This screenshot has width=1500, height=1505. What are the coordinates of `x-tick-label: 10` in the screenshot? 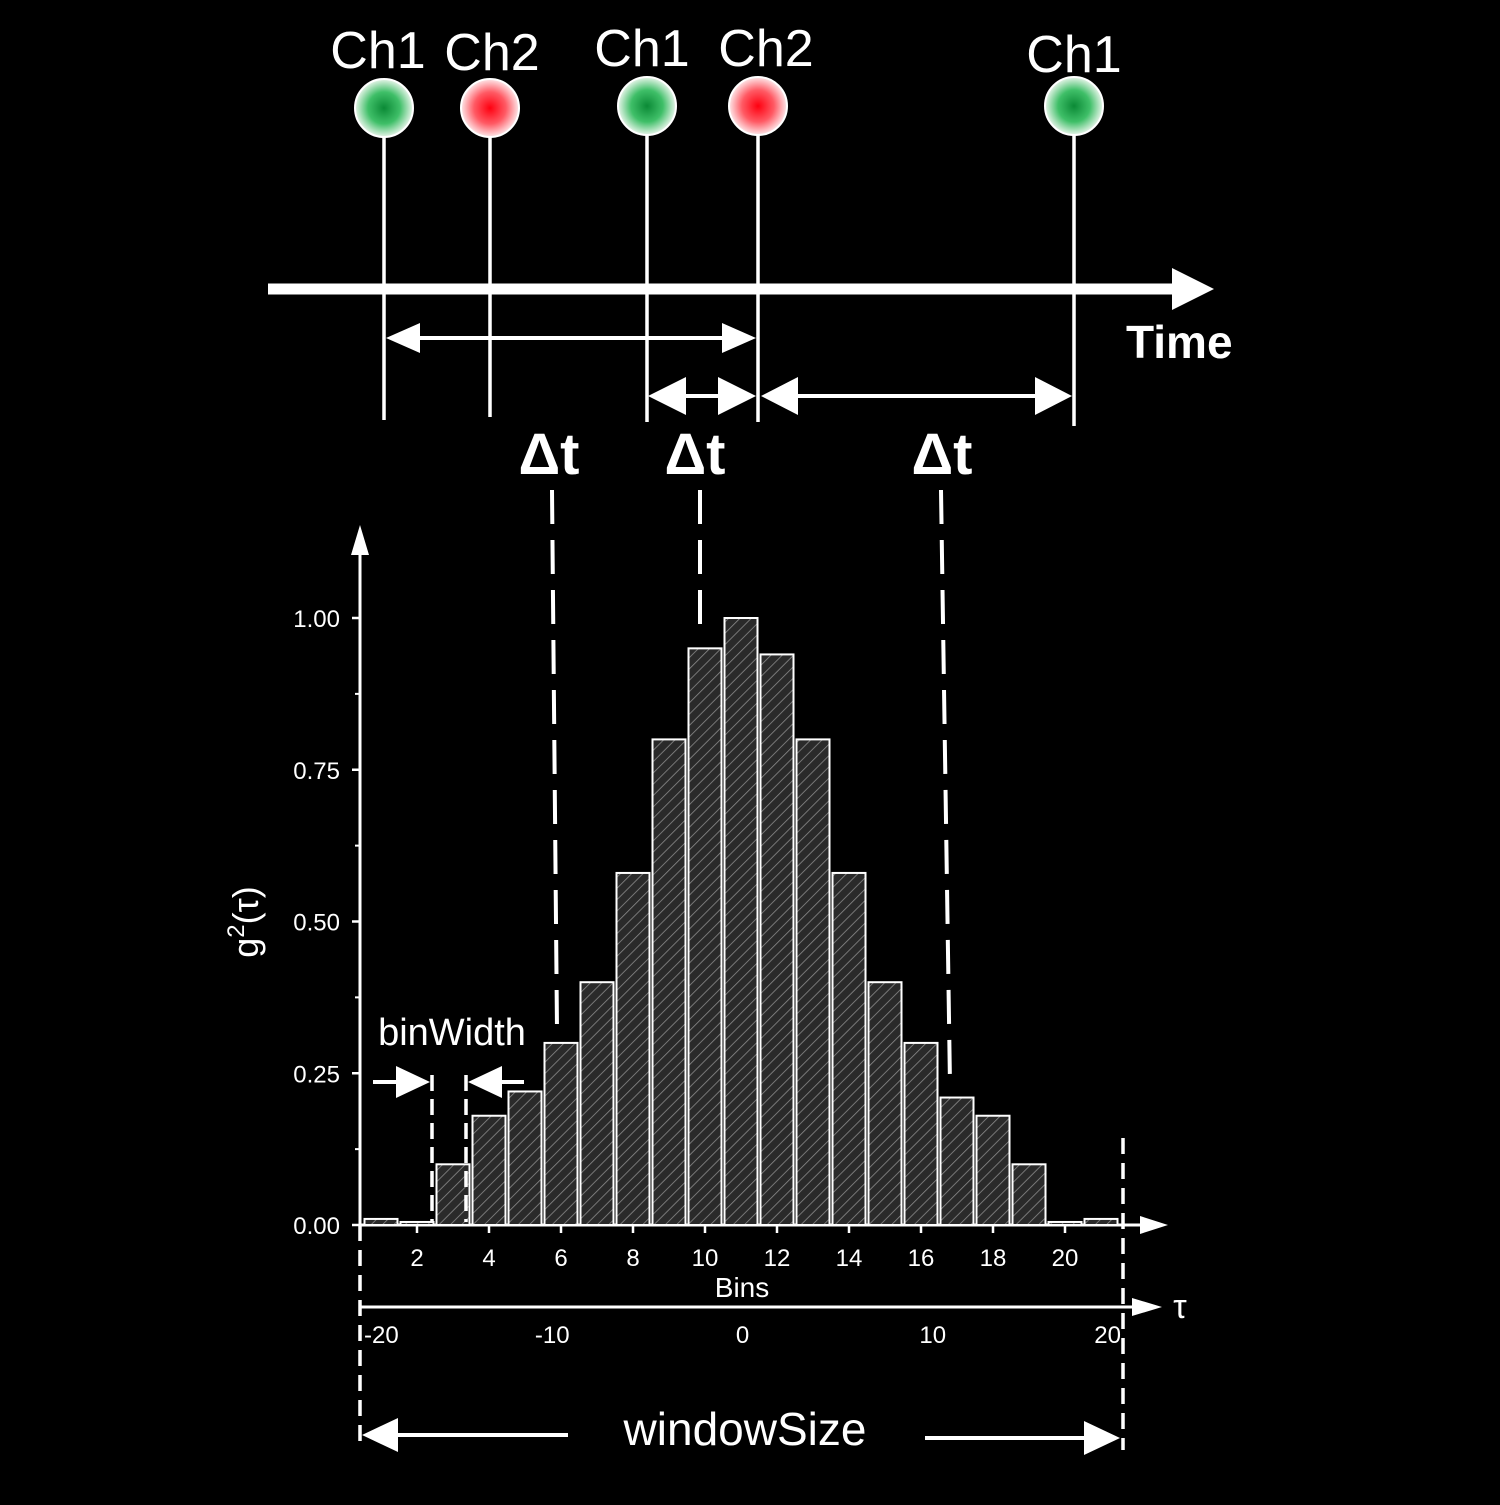 It's located at (705, 1258).